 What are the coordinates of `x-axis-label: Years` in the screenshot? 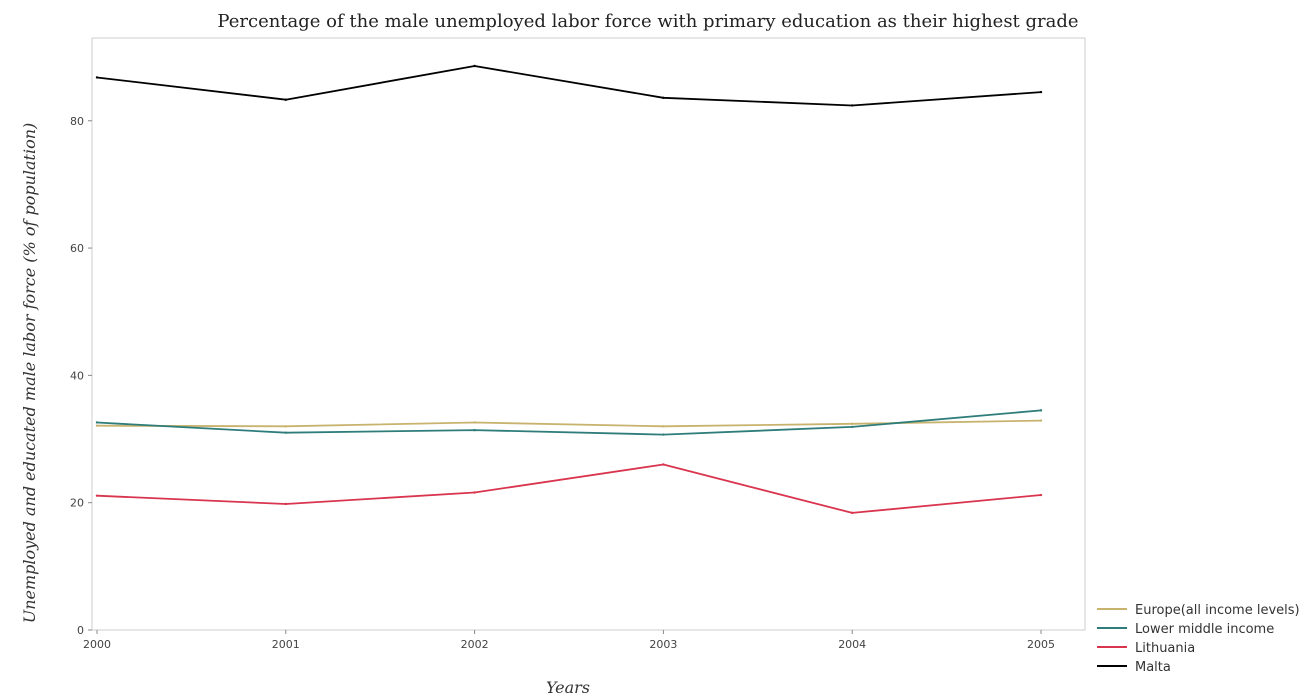 It's located at (568, 687).